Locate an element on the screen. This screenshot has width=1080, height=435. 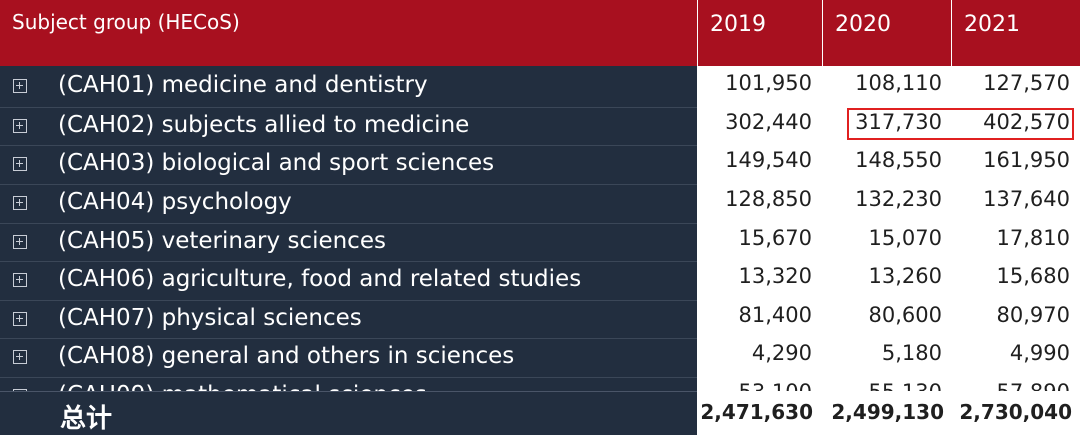
row-label: (CAH03) biological and sport sciences is located at coordinates (276, 163).